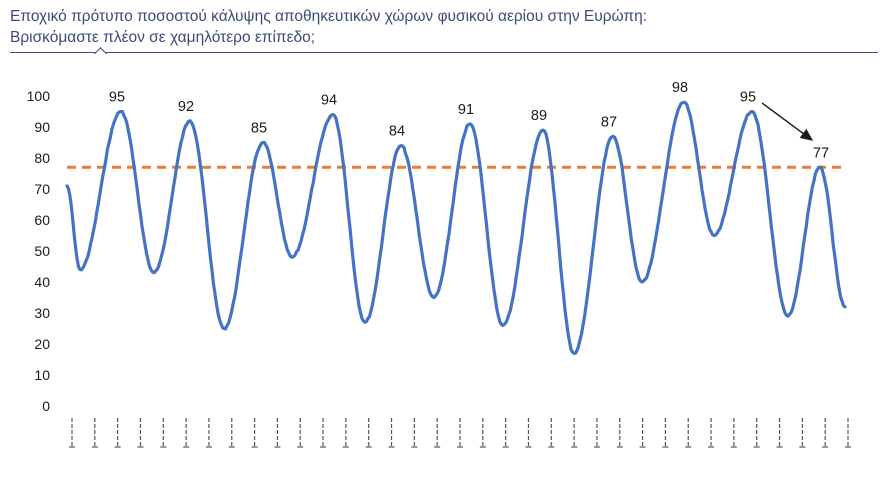  Describe the element at coordinates (609, 122) in the screenshot. I see `peak-value-label: 87` at that location.